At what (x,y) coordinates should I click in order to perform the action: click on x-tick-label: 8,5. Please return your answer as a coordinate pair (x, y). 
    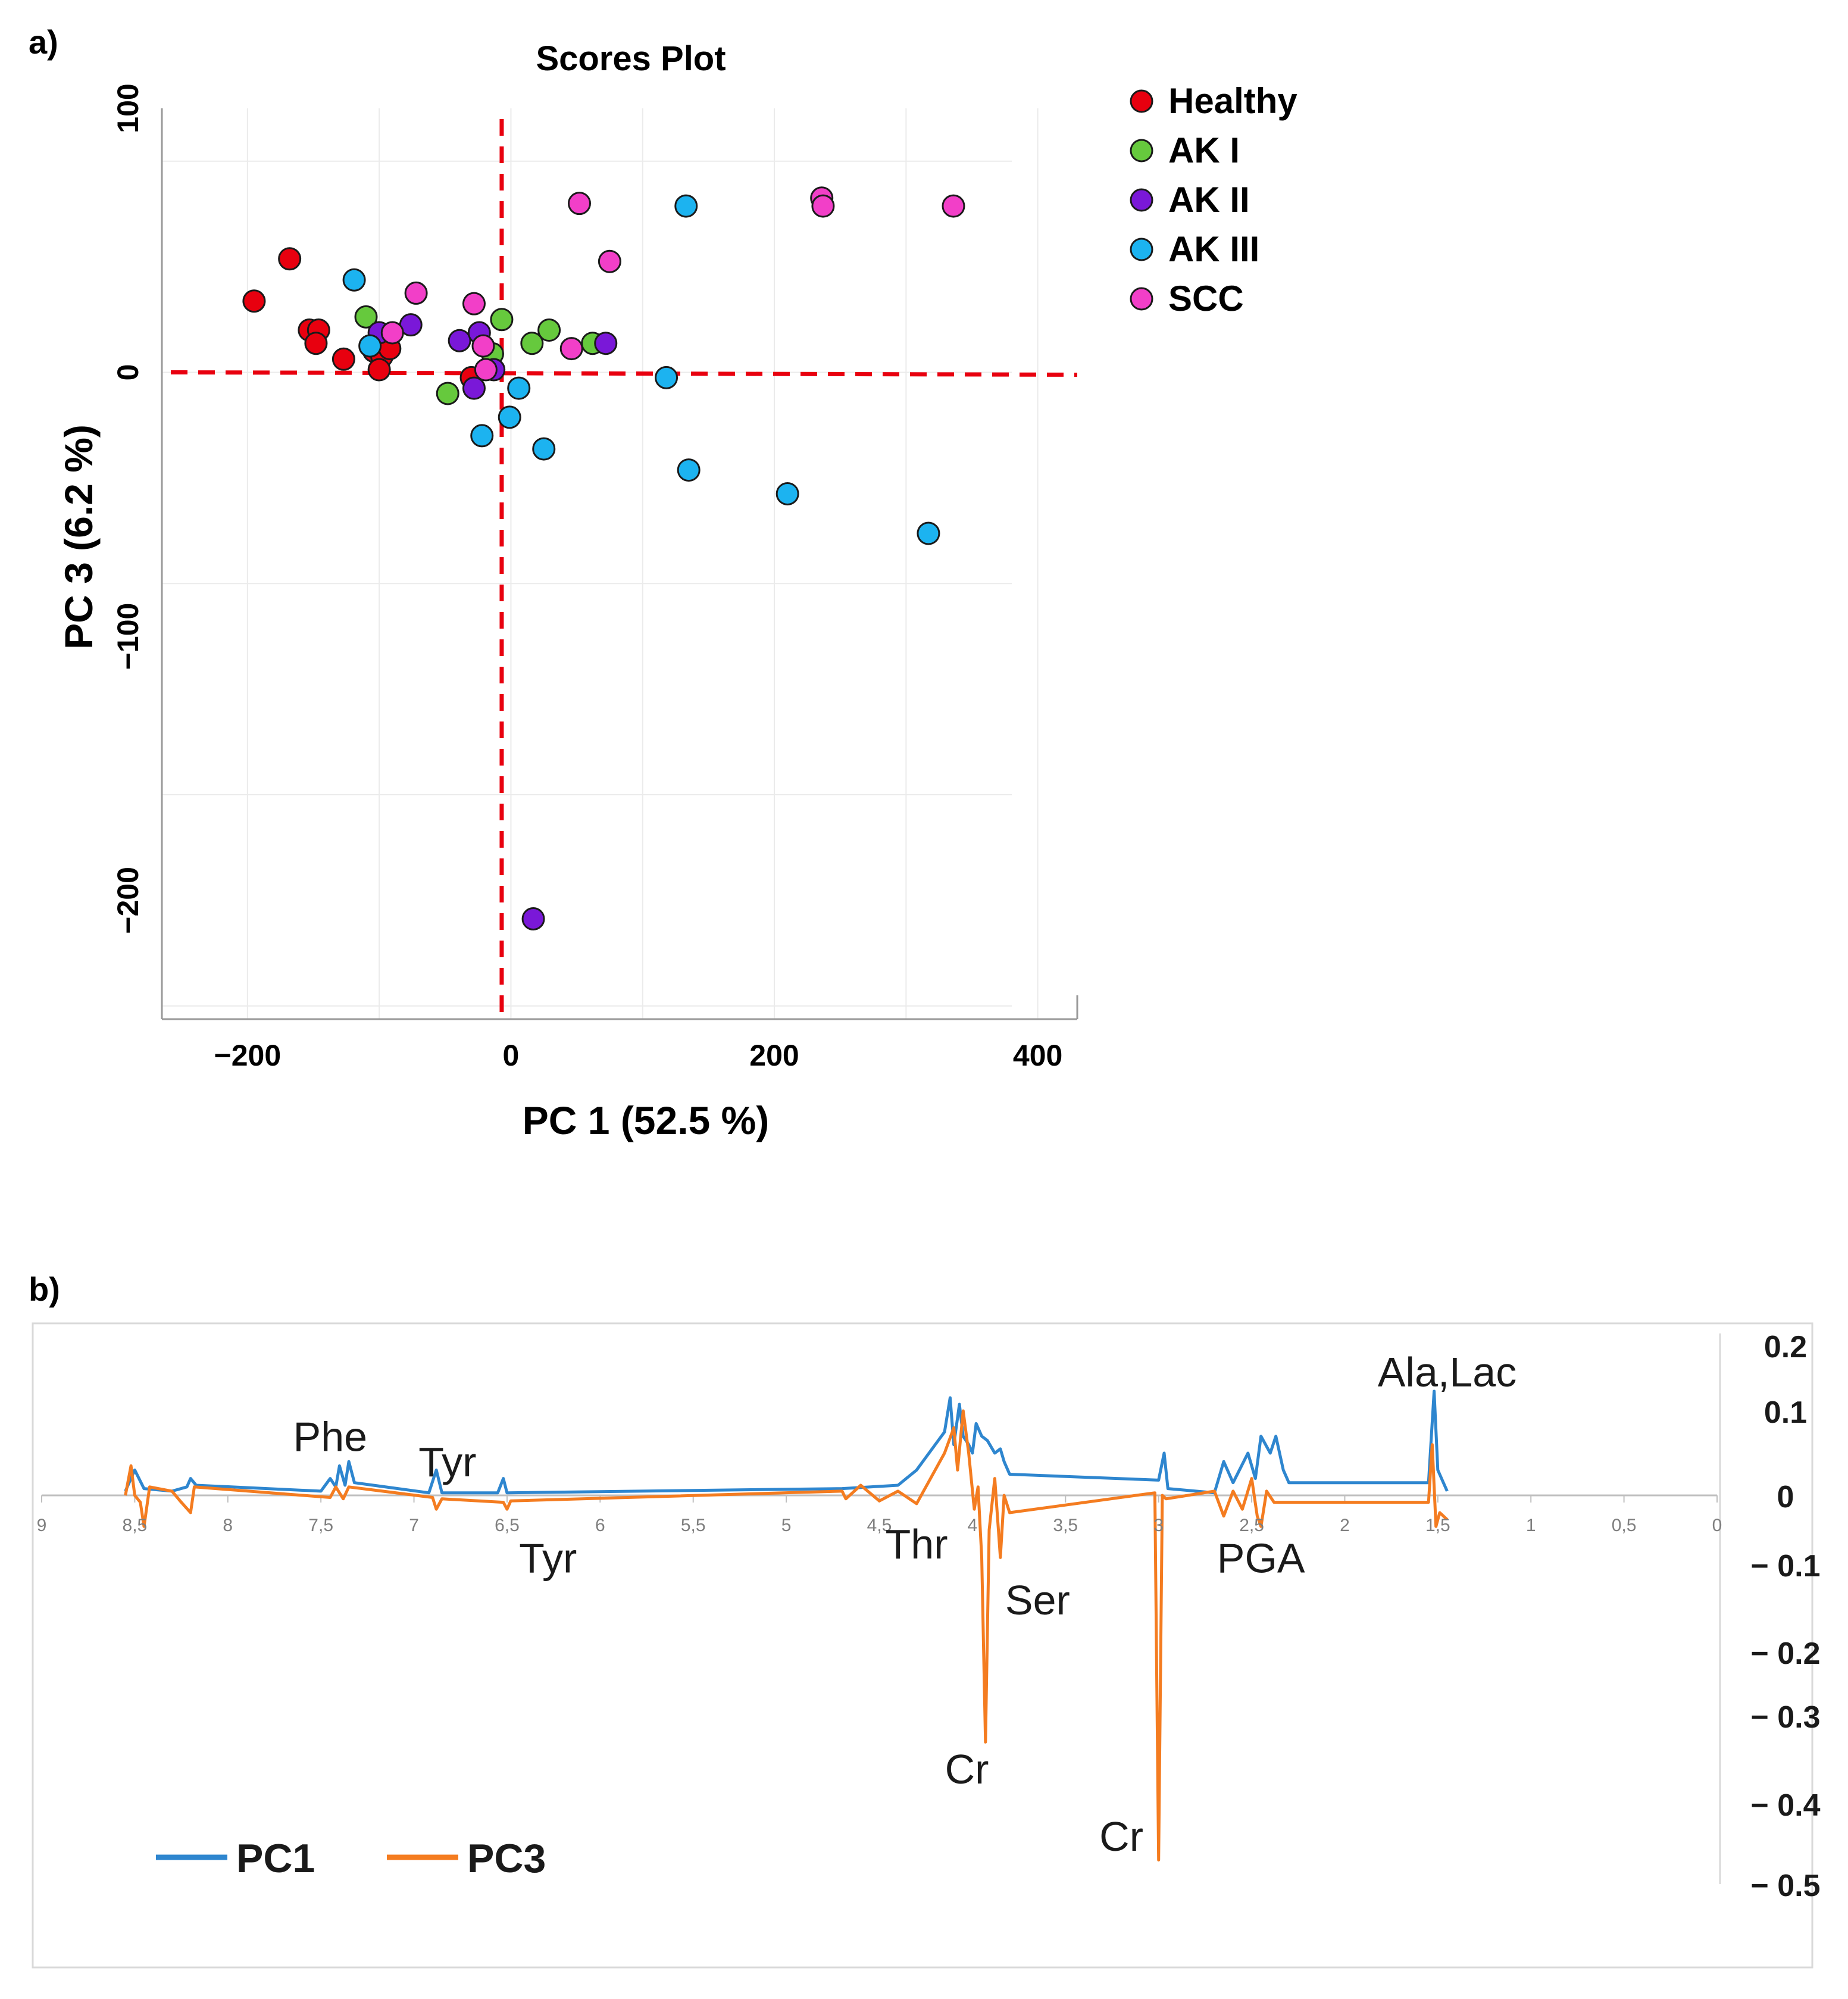
    Looking at the image, I should click on (135, 1526).